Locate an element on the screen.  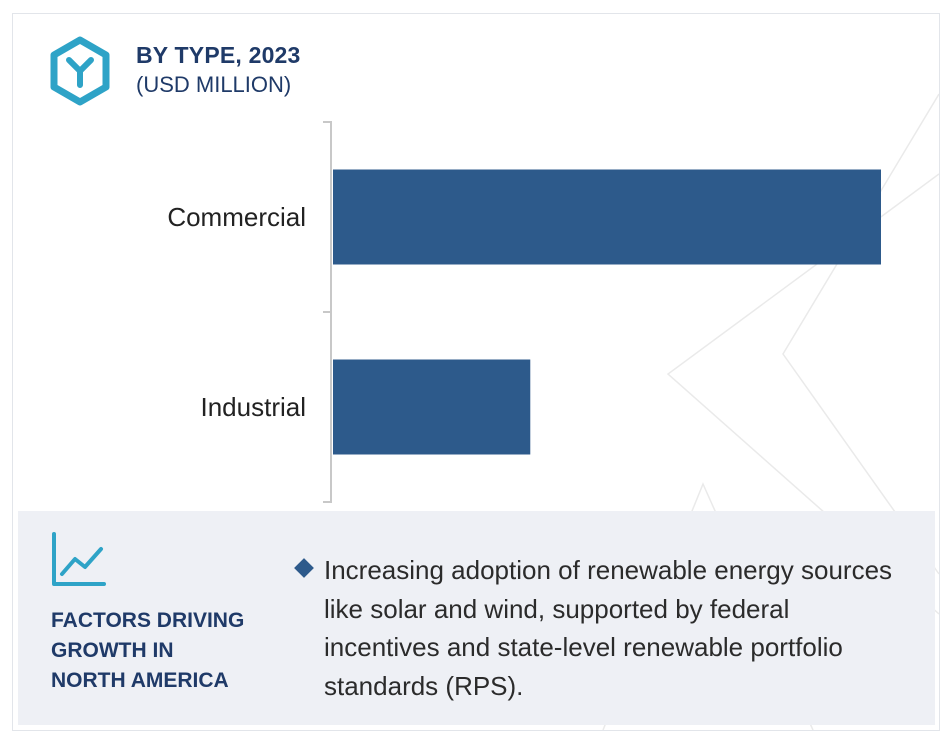
cube-y-icon is located at coordinates (80, 71).